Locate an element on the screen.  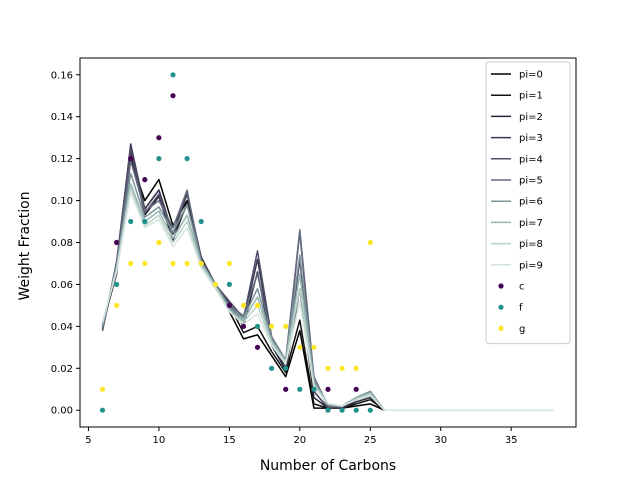
legend-label-pi=6: pi=6 is located at coordinates (531, 202).